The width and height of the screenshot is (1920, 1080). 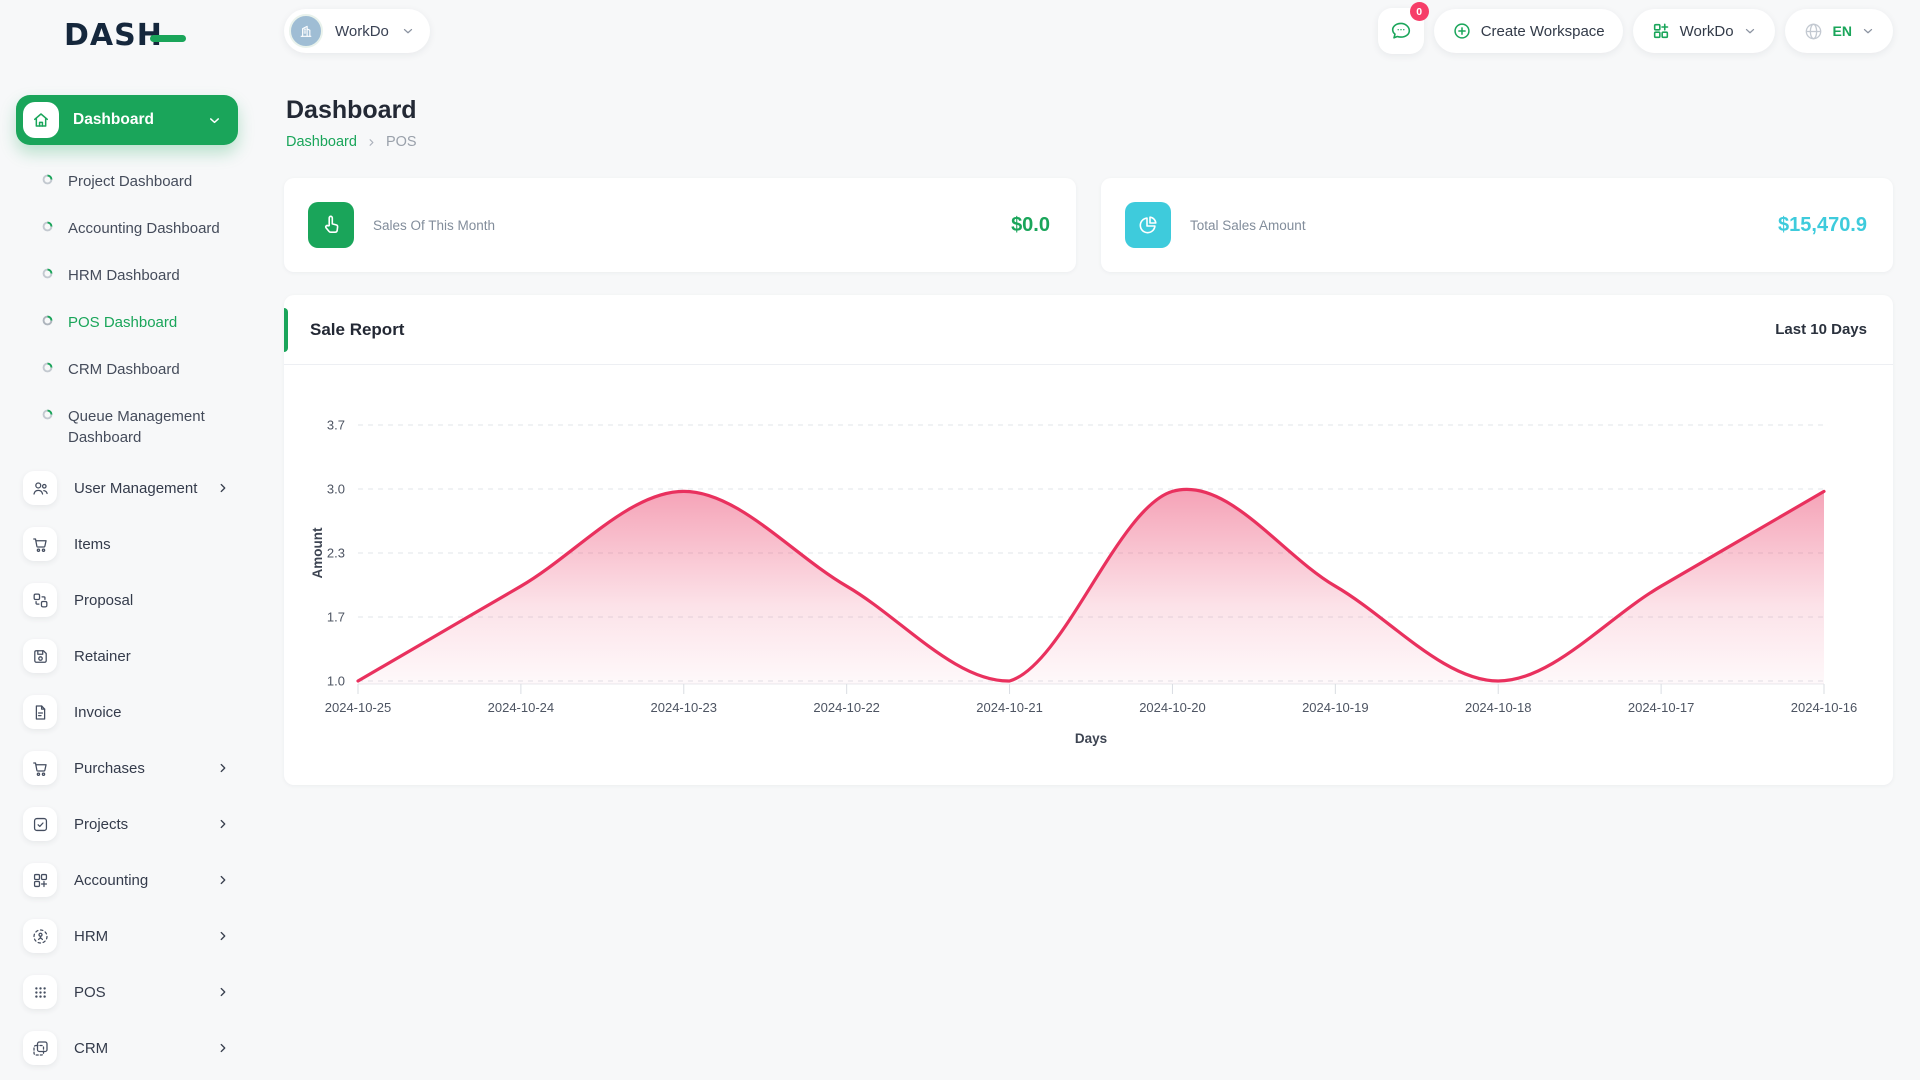 What do you see at coordinates (1813, 31) in the screenshot?
I see `globe-icon` at bounding box center [1813, 31].